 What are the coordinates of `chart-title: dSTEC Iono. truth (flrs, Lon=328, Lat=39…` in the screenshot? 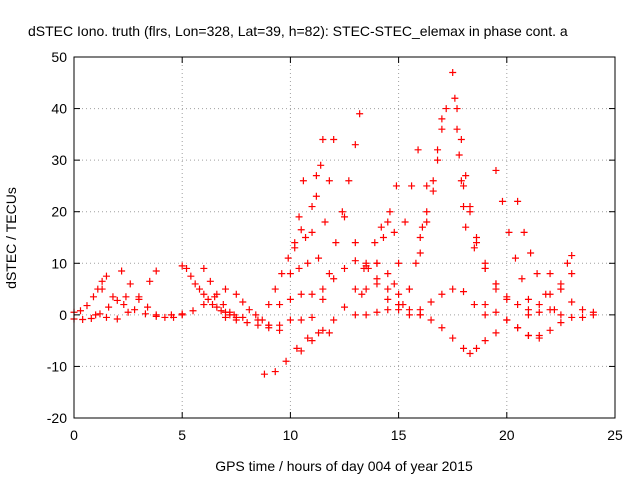 It's located at (298, 31).